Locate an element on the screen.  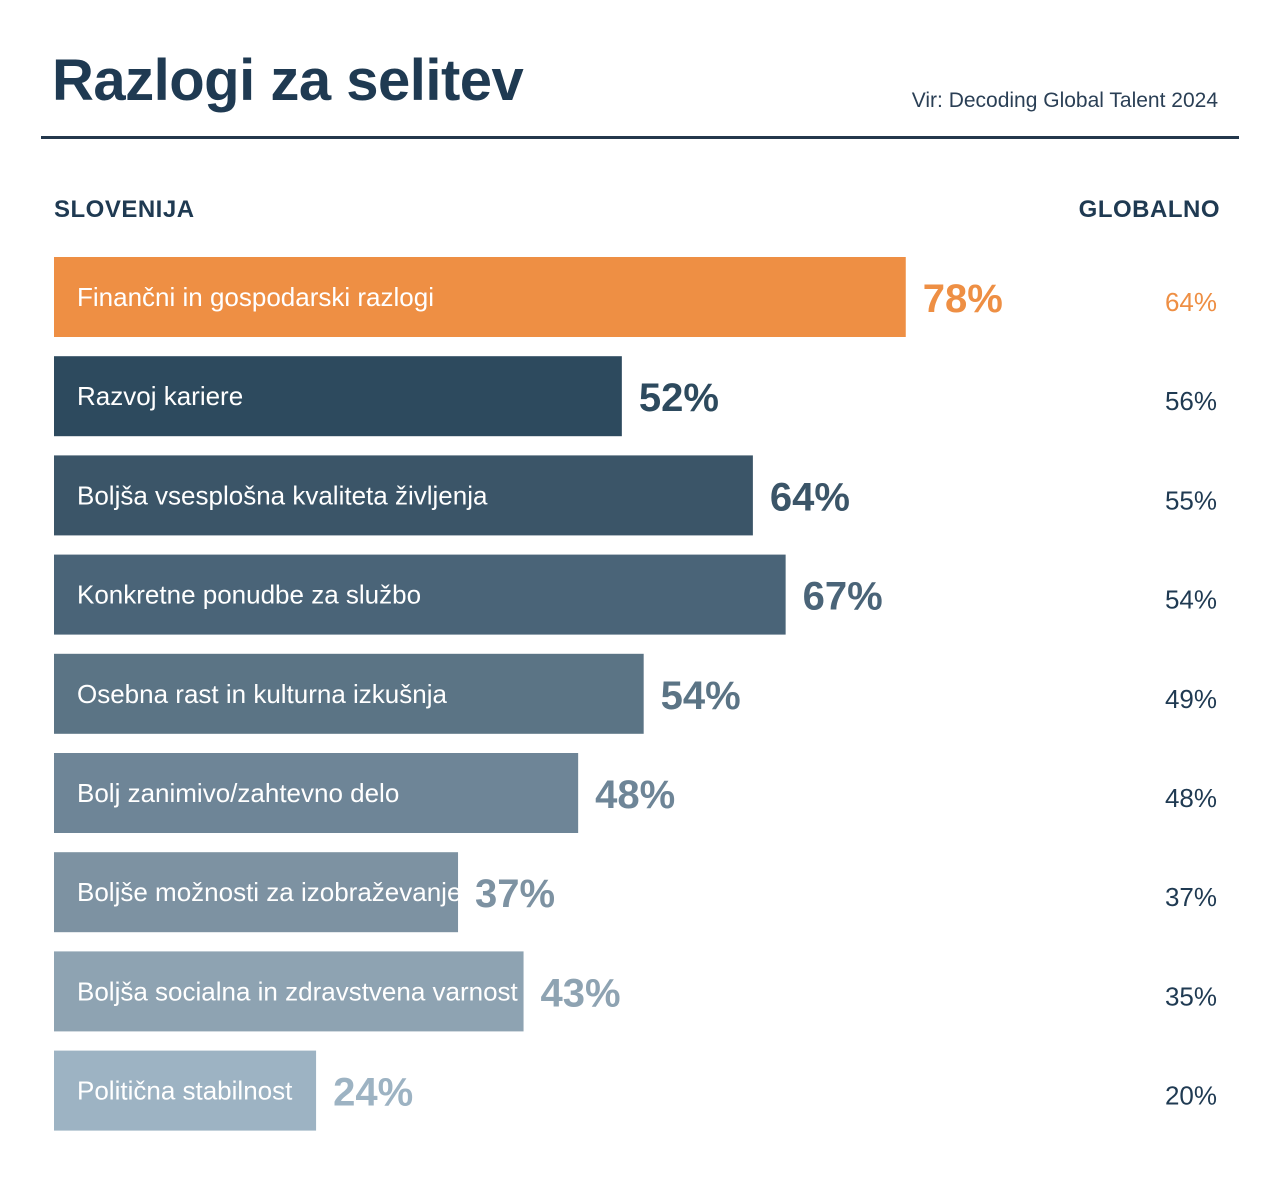
bar-label-3: Boljša vsesplošna kvaliteta življenja is located at coordinates (282, 495).